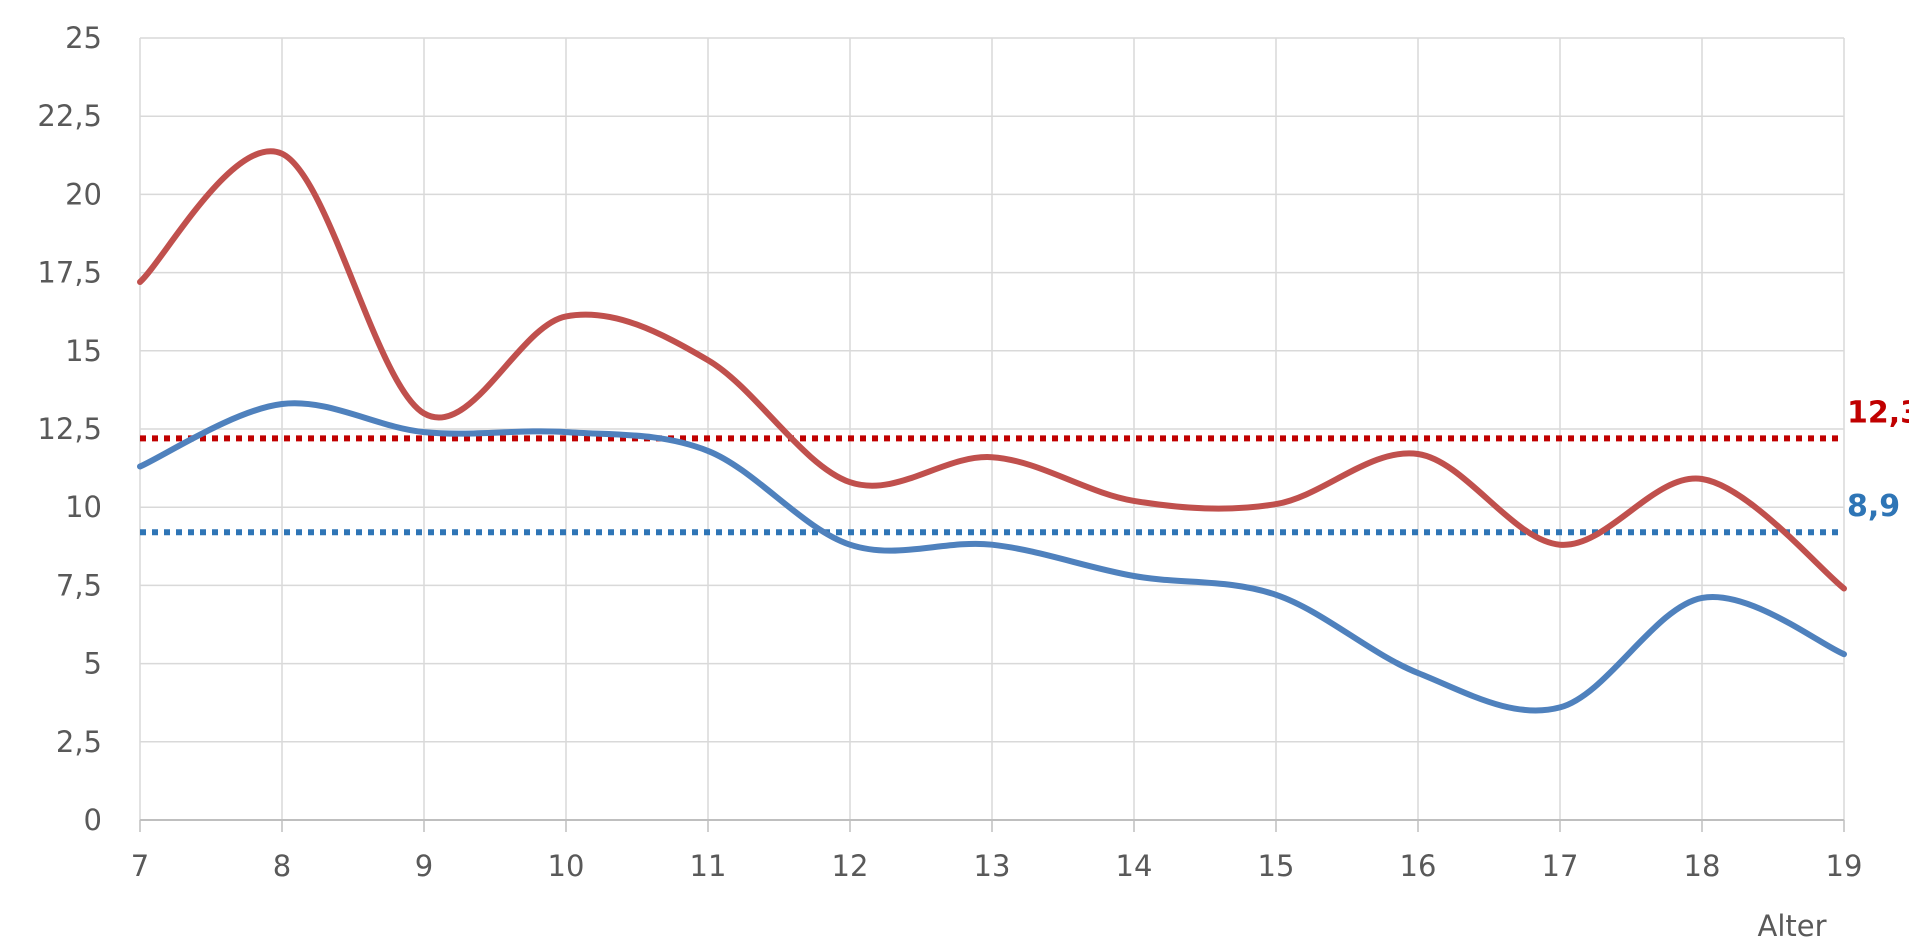 This screenshot has height=951, width=1909. I want to click on x-tick-label: 9, so click(424, 866).